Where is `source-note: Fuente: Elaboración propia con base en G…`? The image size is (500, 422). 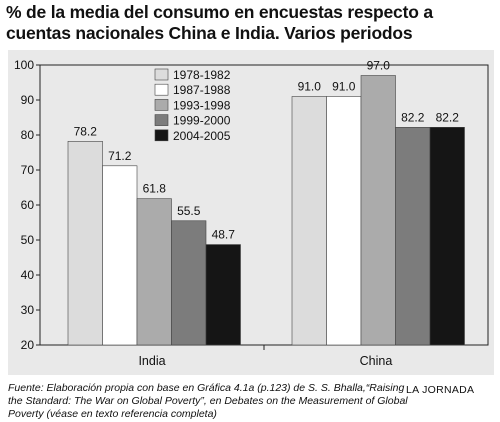 source-note: Fuente: Elaboración propia con base en G… is located at coordinates (208, 401).